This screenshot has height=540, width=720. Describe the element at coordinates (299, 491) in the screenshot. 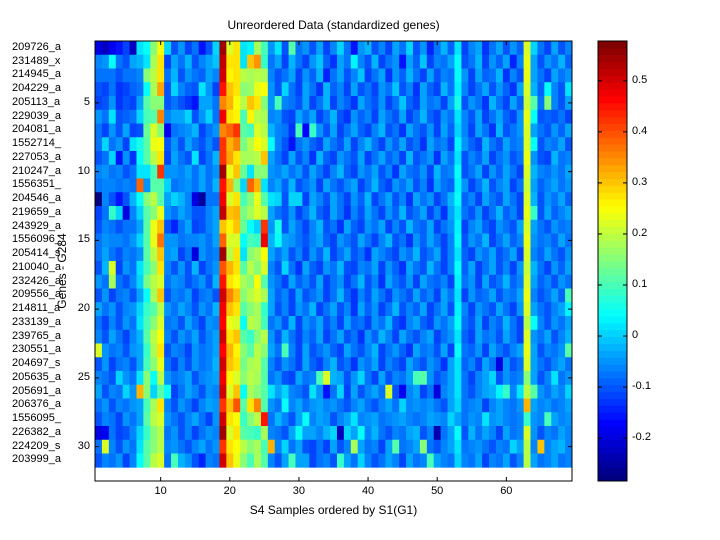

I see `x-tick-label: 30` at that location.